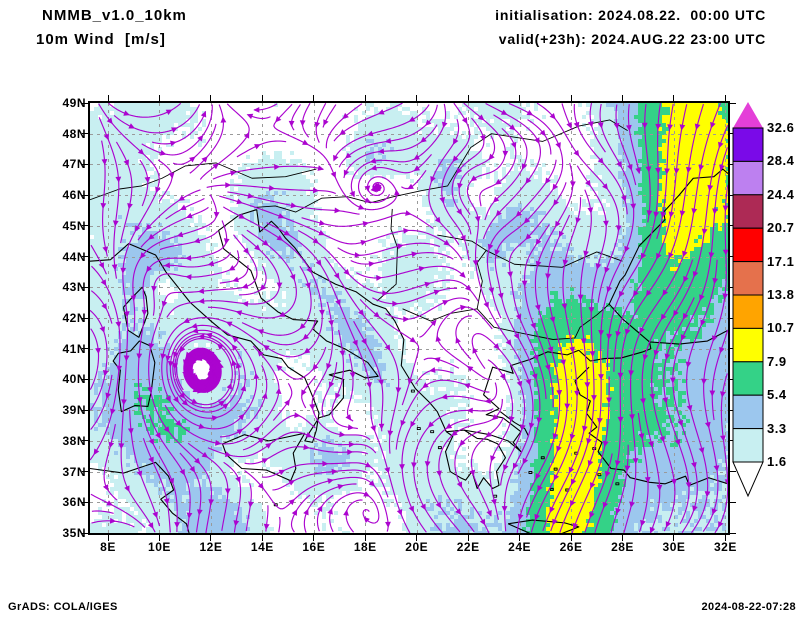  I want to click on colorbar-tick-label: 20.7, so click(781, 228).